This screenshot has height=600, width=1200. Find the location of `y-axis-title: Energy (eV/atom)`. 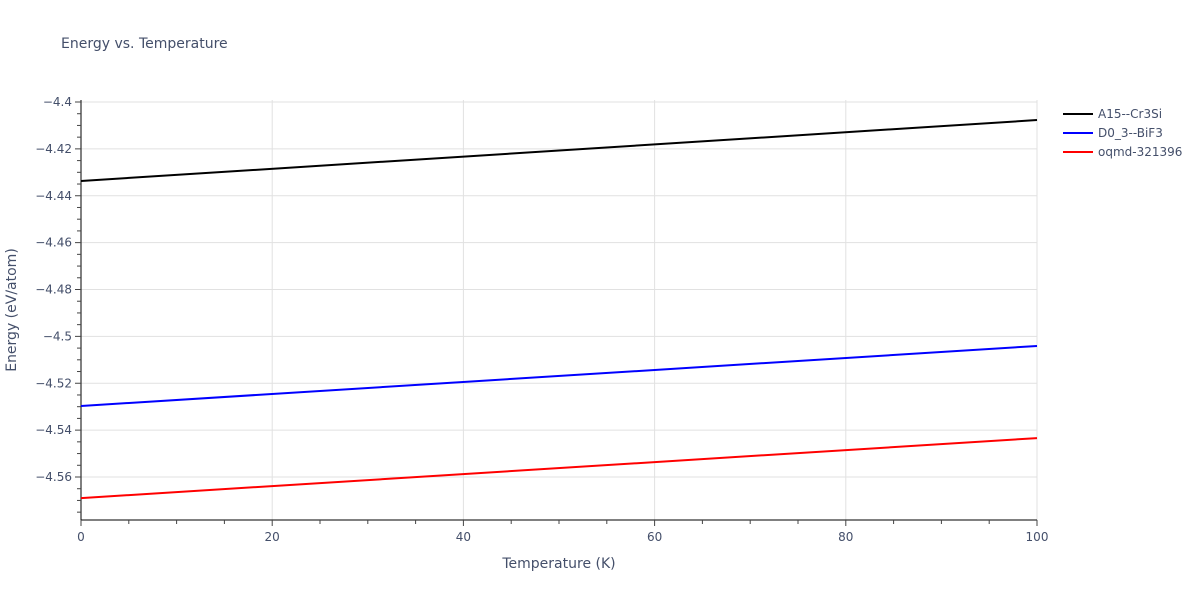

y-axis-title: Energy (eV/atom) is located at coordinates (12, 310).